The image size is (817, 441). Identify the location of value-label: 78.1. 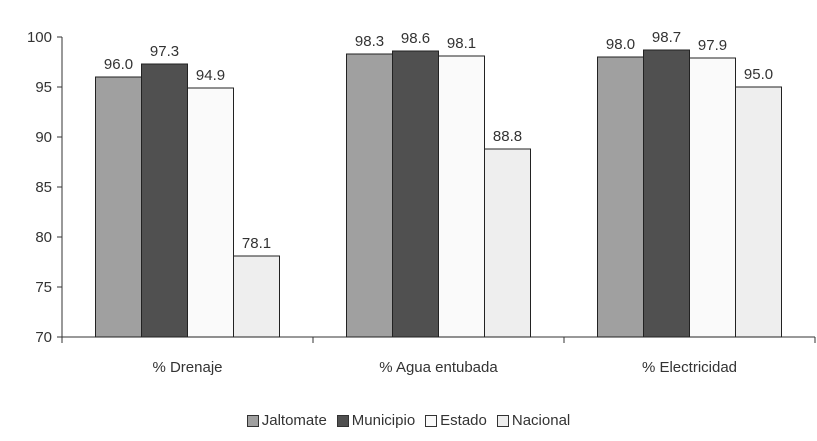
(256, 243).